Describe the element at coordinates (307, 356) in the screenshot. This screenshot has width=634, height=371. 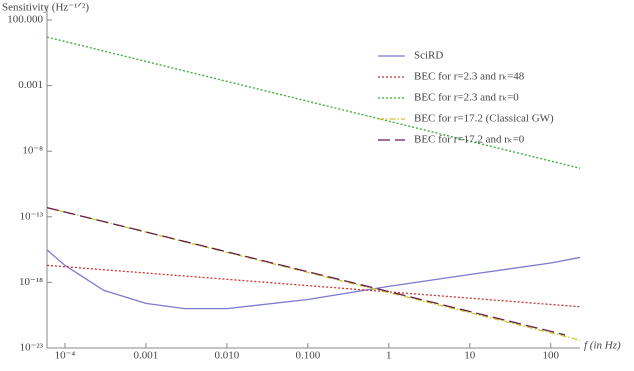
I see `x-tick-label: 0.100` at that location.